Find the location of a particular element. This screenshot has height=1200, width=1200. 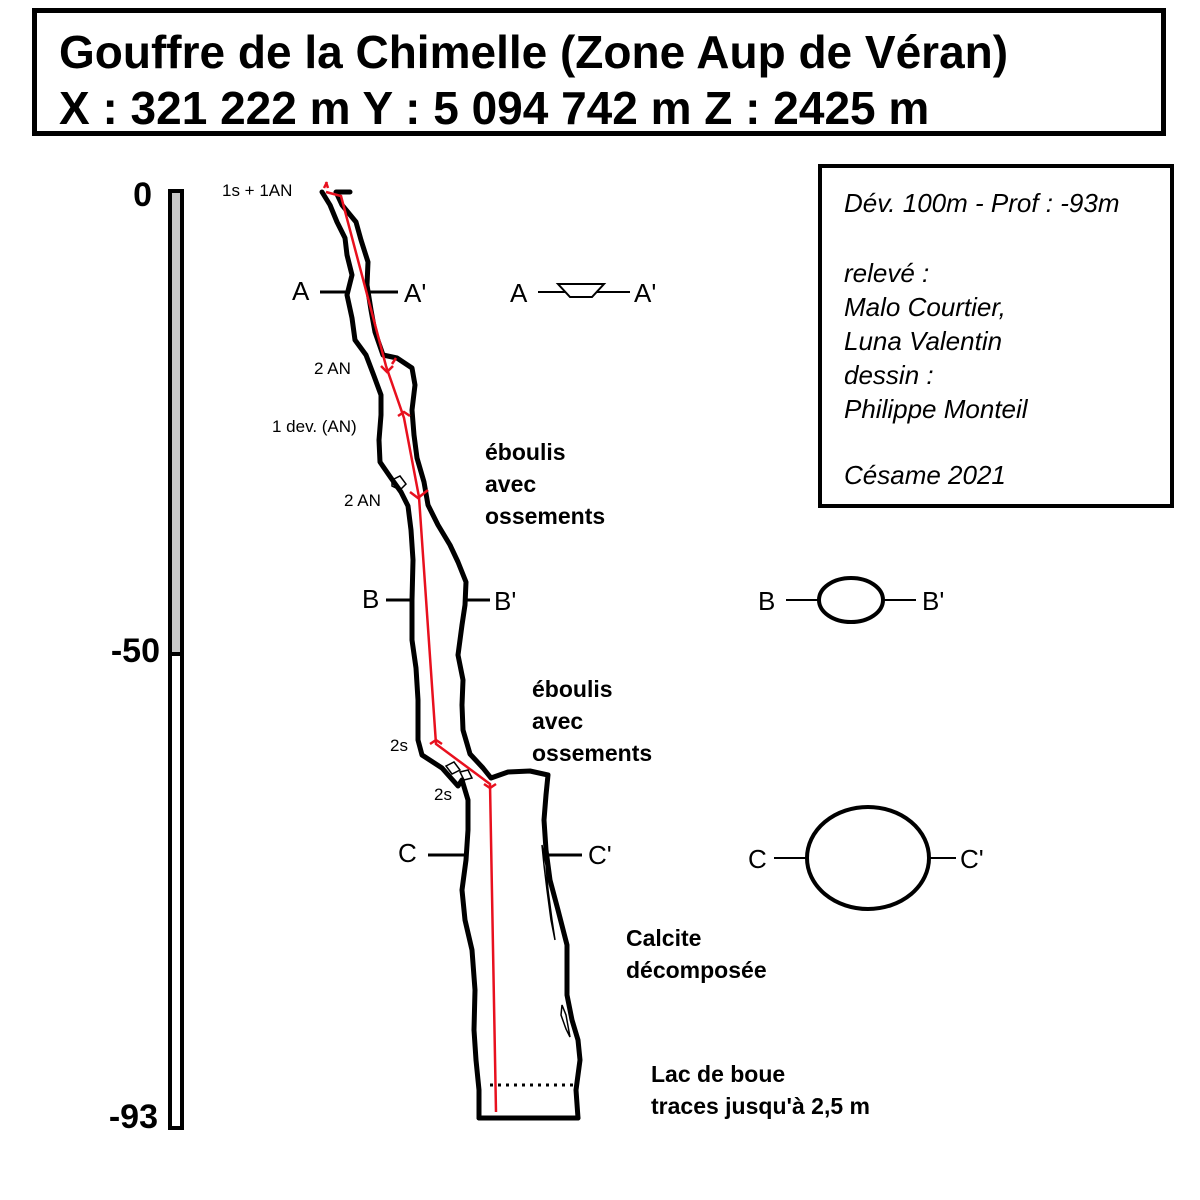

section-c-label: C is located at coordinates (407, 853).